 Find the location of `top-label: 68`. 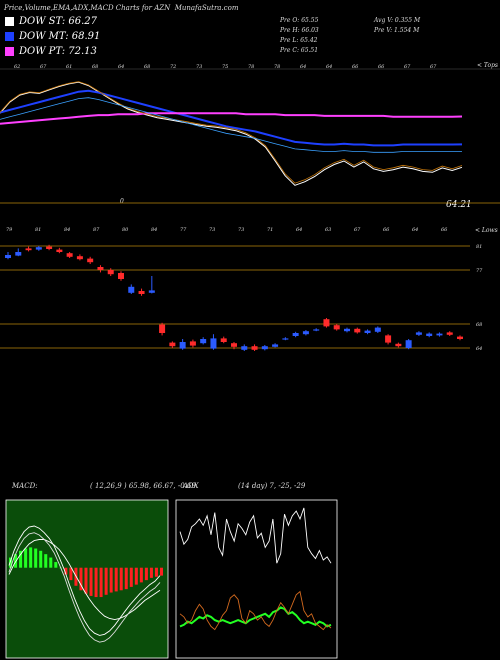

top-label: 68 is located at coordinates (95, 67).